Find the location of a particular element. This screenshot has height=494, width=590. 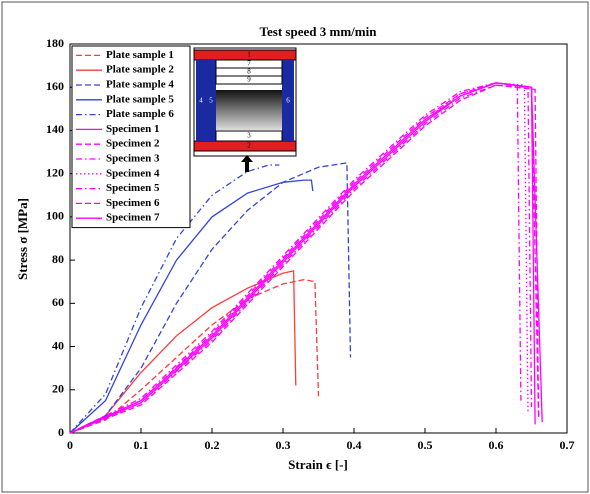

x-tick-label: 0.4 is located at coordinates (354, 445).